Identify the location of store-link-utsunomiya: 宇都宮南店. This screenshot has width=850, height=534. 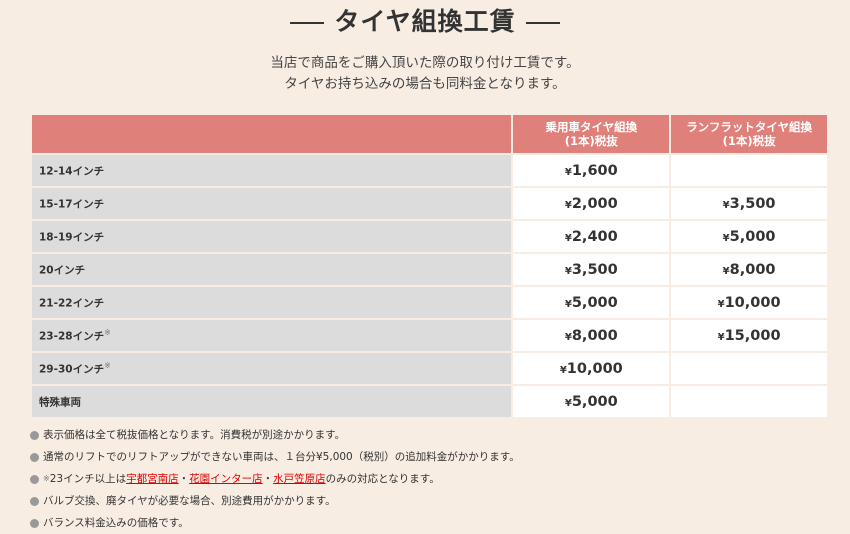
(152, 479).